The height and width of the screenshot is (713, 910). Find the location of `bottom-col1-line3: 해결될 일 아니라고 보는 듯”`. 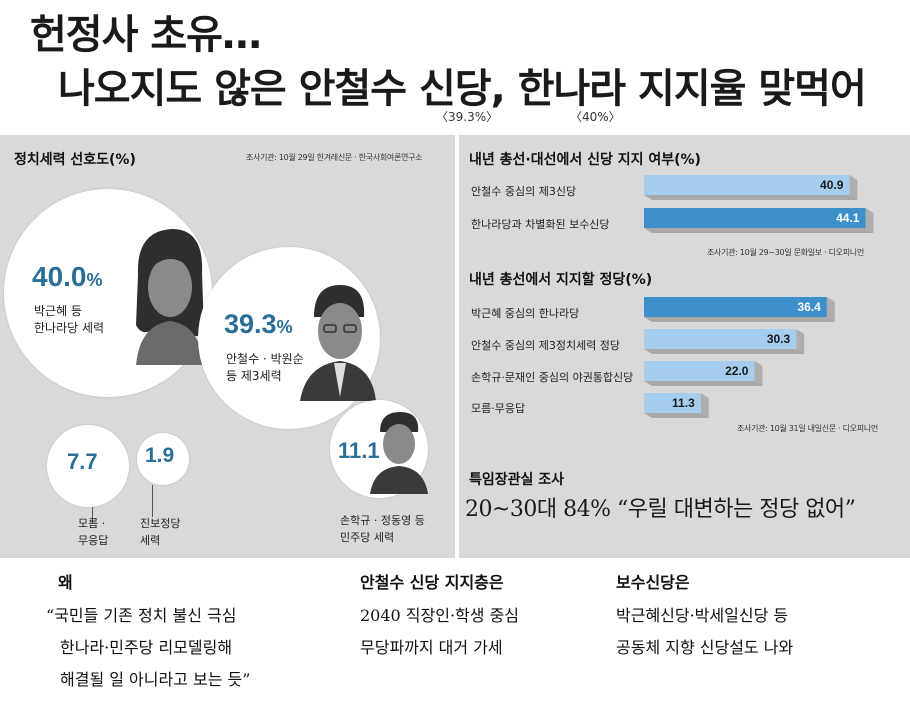

bottom-col1-line3: 해결될 일 아니라고 보는 듯” is located at coordinates (155, 679).